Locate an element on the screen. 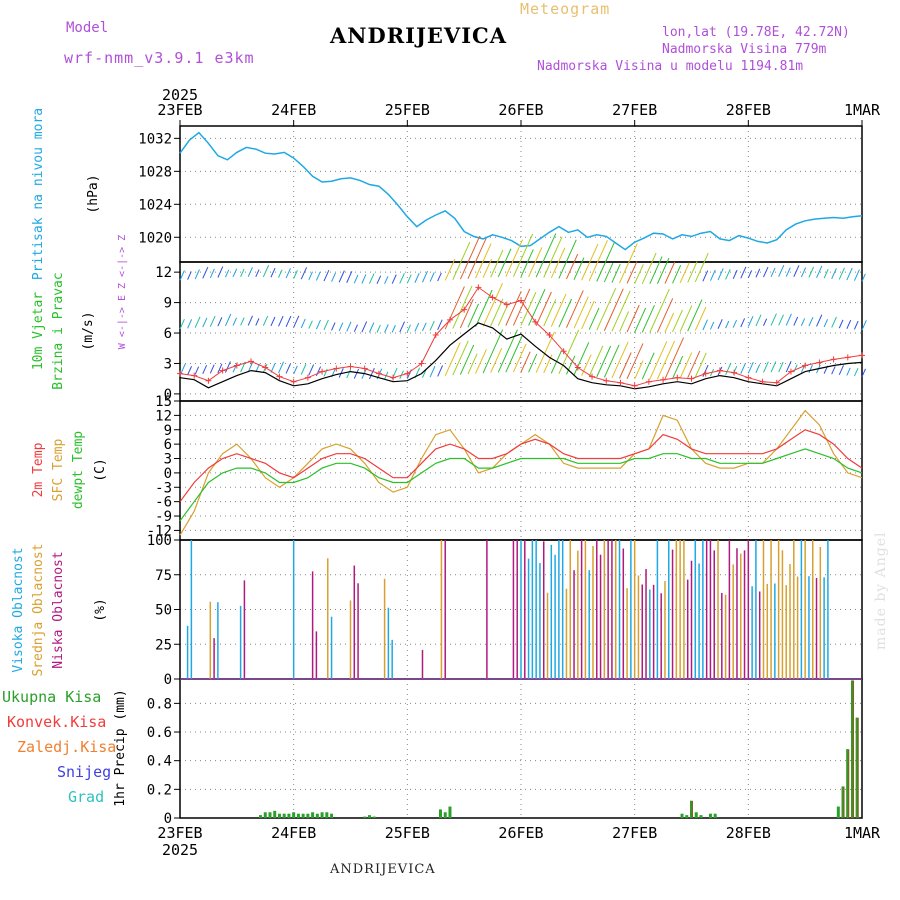  x-tick-label-top: 23FEB is located at coordinates (179, 110).